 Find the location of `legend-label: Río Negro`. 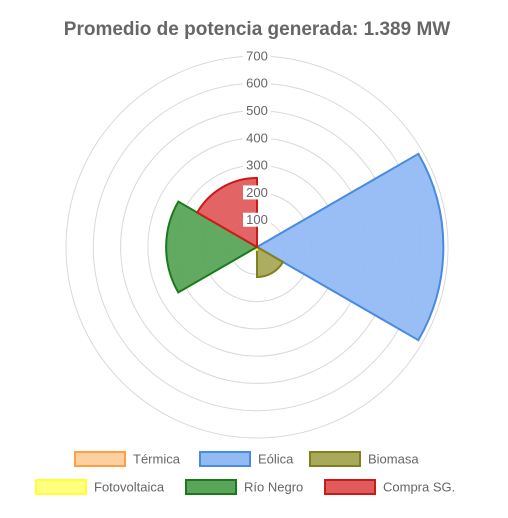

legend-label: Río Negro is located at coordinates (273, 486).